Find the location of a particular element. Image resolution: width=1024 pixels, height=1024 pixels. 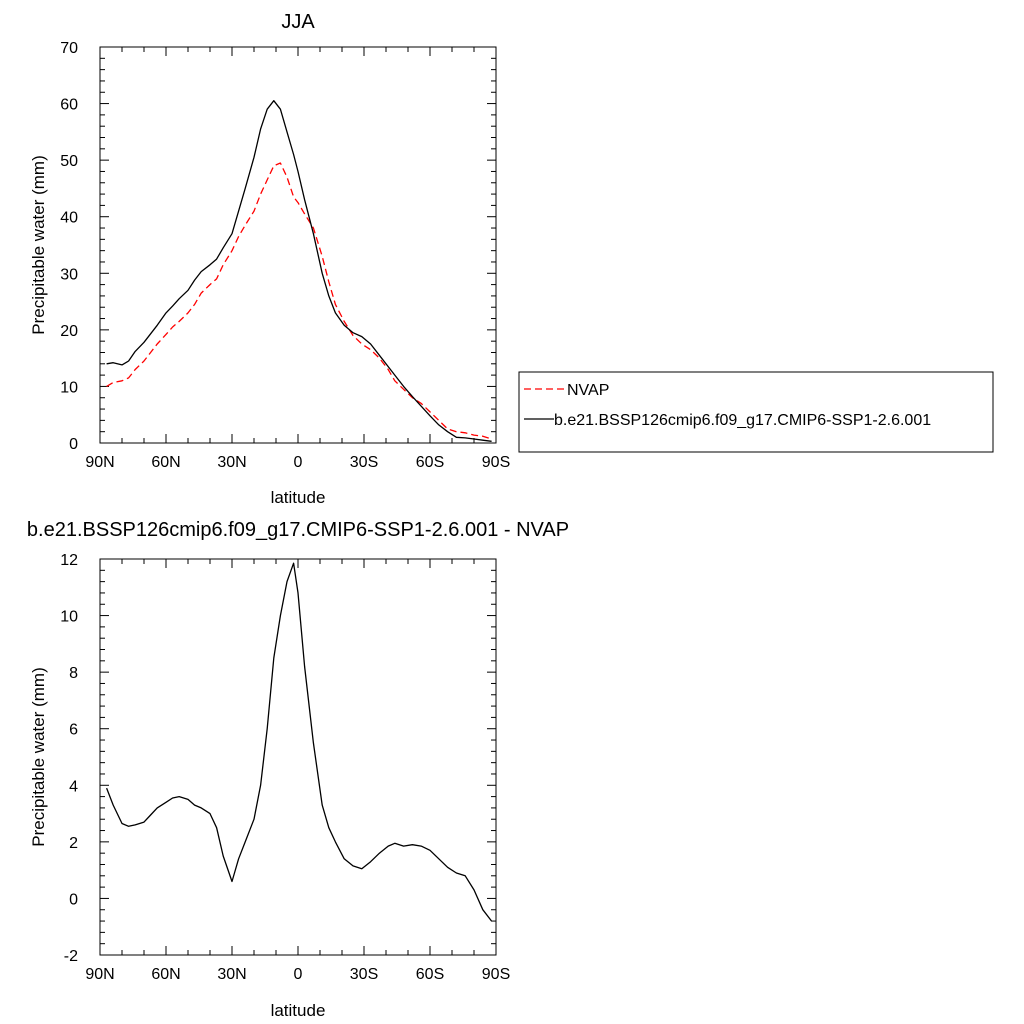

y-tick-label: 70 is located at coordinates (69, 48).